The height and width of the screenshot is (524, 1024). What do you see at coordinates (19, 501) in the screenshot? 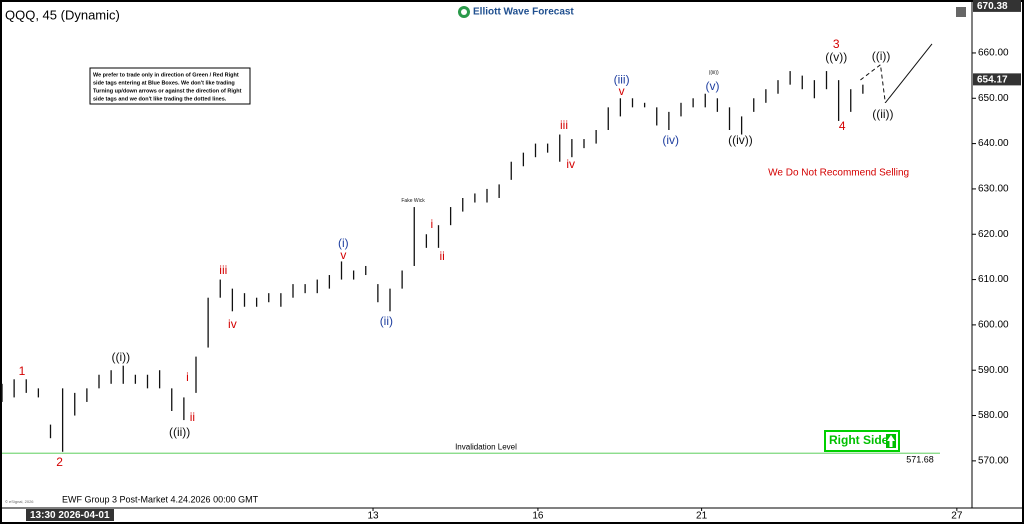
I see `copyright: © eSignal, 2026` at bounding box center [19, 501].